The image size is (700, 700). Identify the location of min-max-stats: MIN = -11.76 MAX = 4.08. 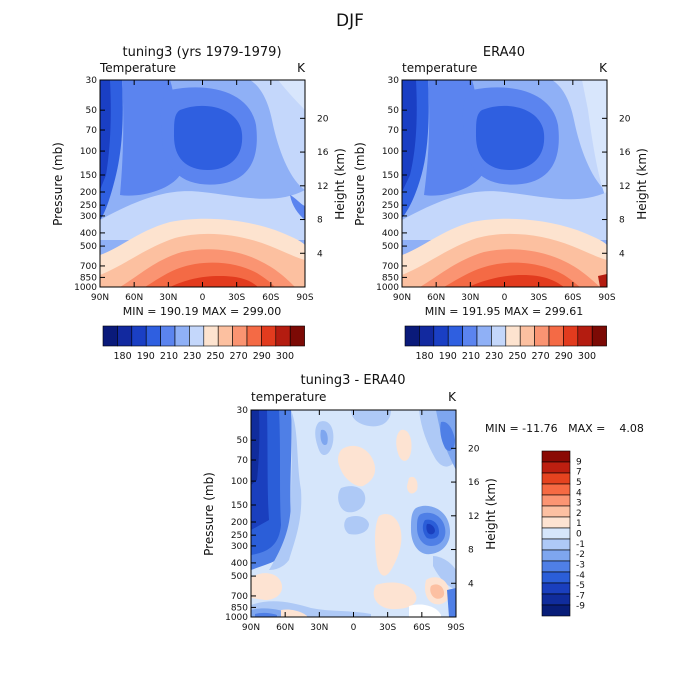
(564, 428).